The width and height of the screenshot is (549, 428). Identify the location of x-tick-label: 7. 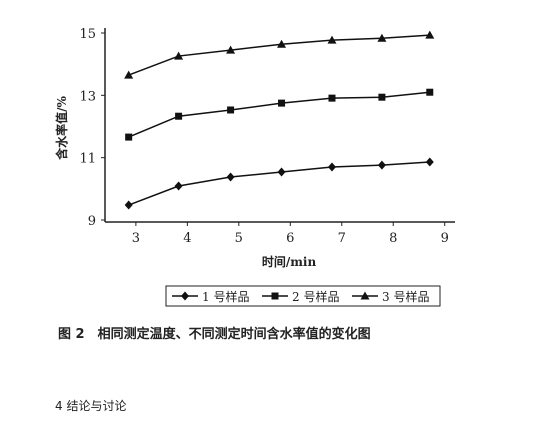
(342, 238).